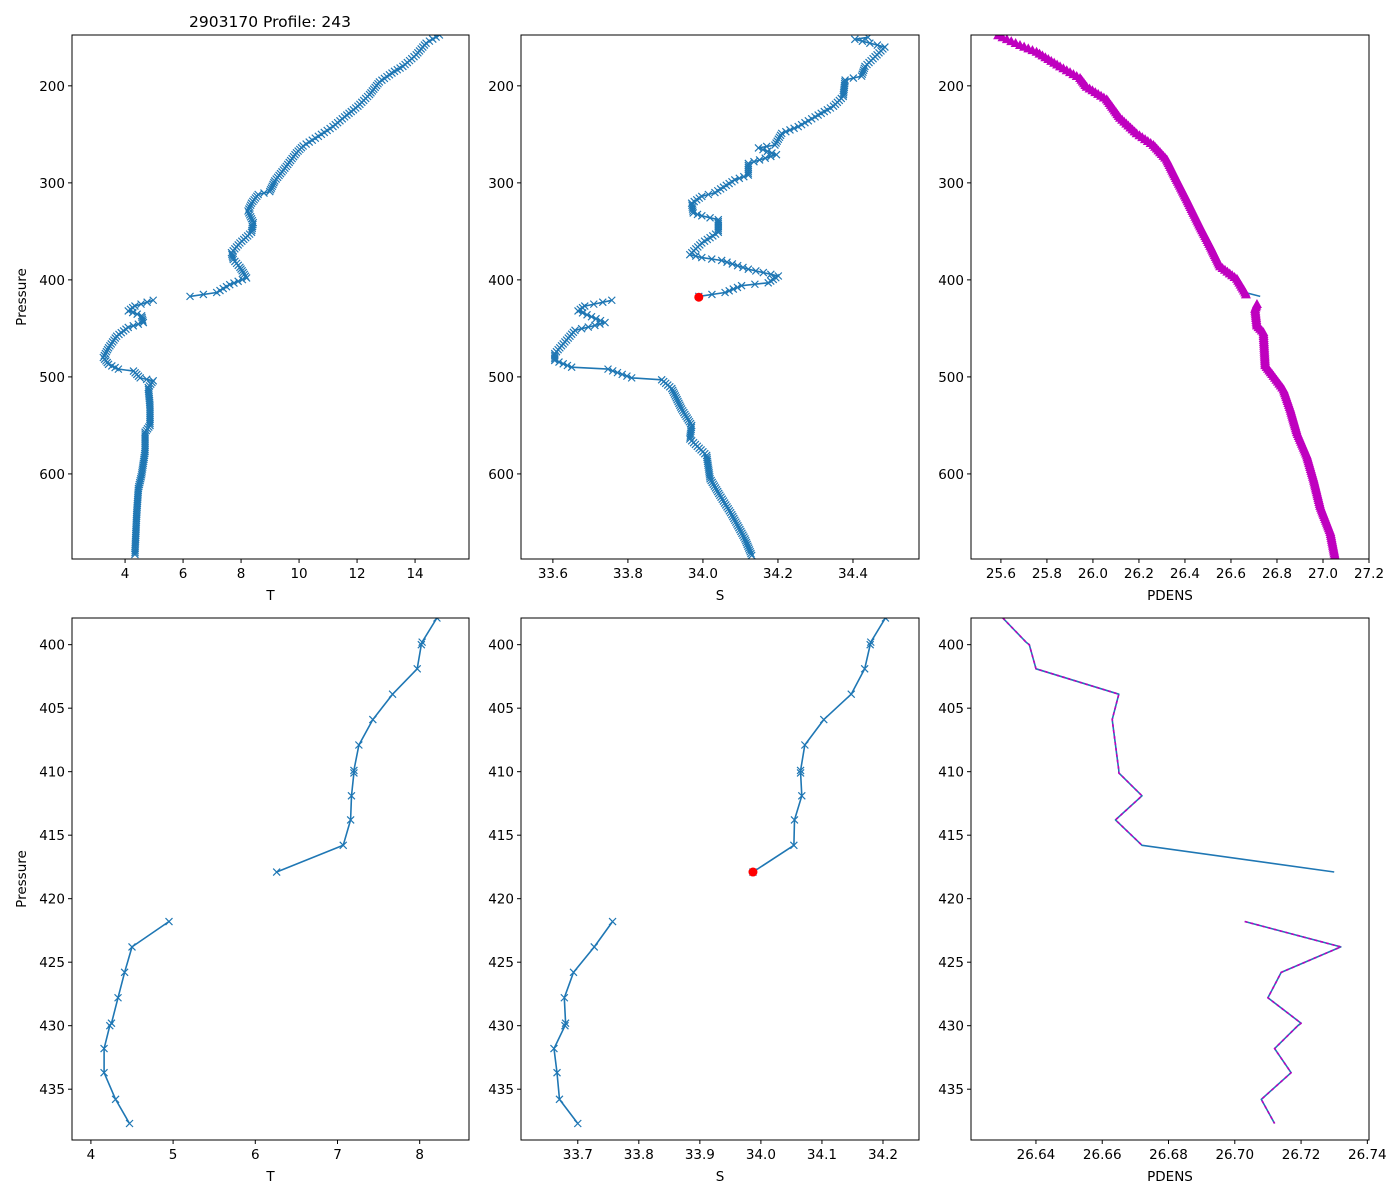 This screenshot has width=1400, height=1200. I want to click on x-axis-label: T, so click(270, 1177).